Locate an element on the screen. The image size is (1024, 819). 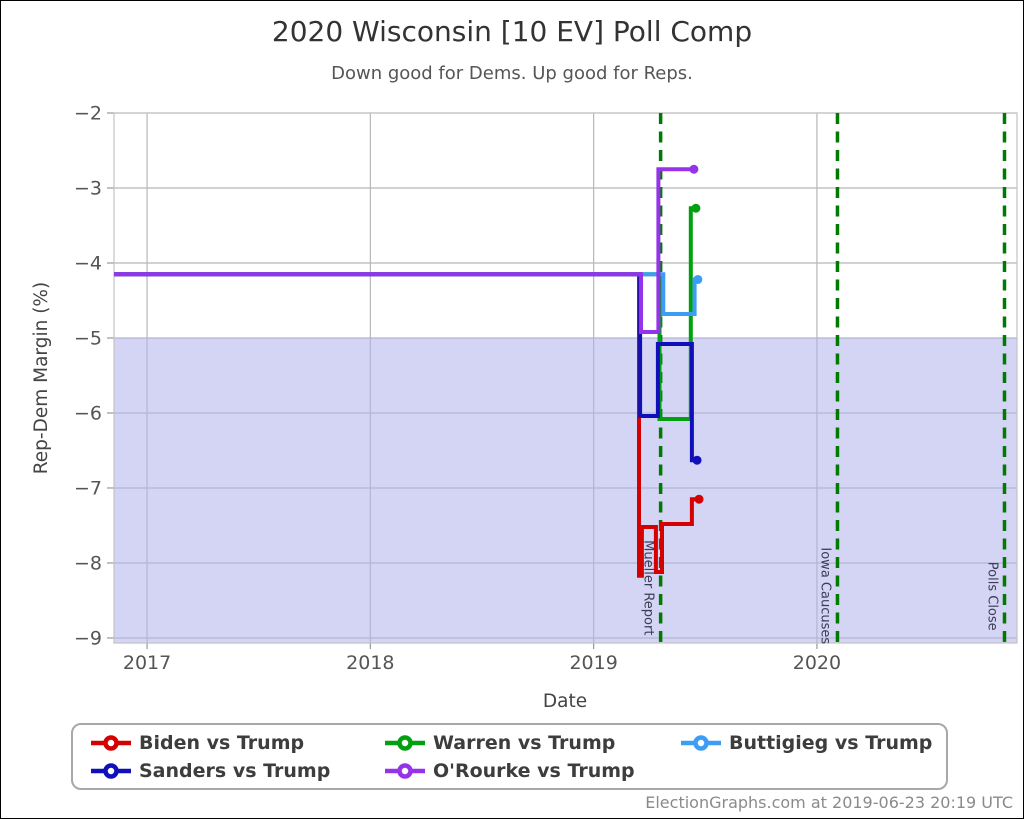
chart-title: 2020 Wisconsin [10 EV] Poll Comp is located at coordinates (512, 31).